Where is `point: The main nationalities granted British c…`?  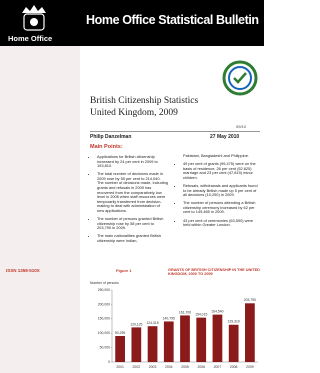 point: The main nationalities granted British c… is located at coordinates (132, 238).